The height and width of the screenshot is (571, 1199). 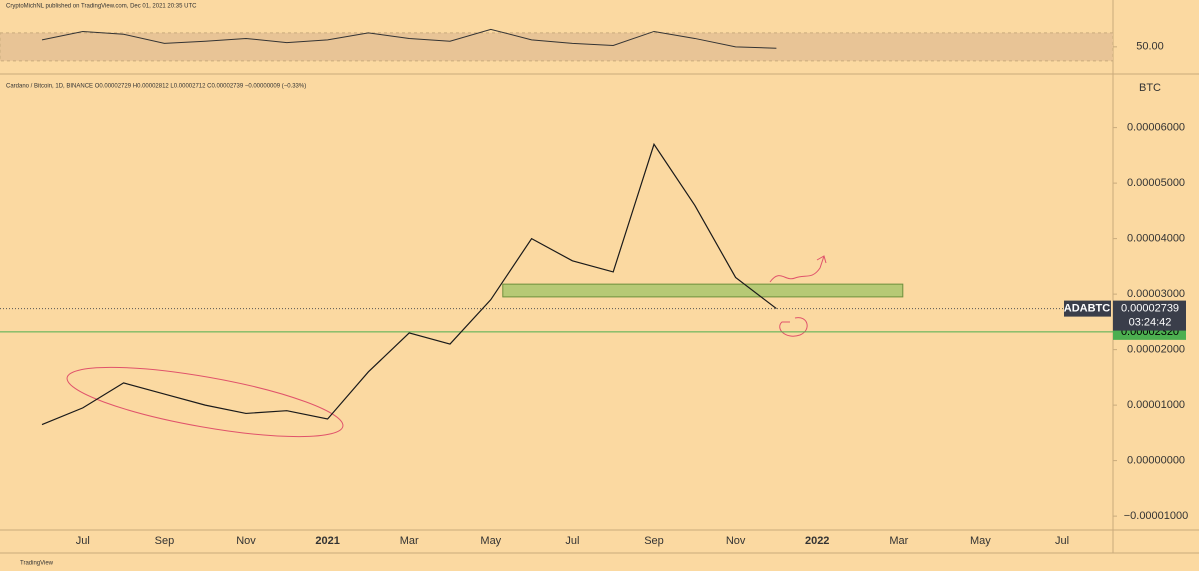 I want to click on y-tick-label: 0.00004000, so click(x=1156, y=239).